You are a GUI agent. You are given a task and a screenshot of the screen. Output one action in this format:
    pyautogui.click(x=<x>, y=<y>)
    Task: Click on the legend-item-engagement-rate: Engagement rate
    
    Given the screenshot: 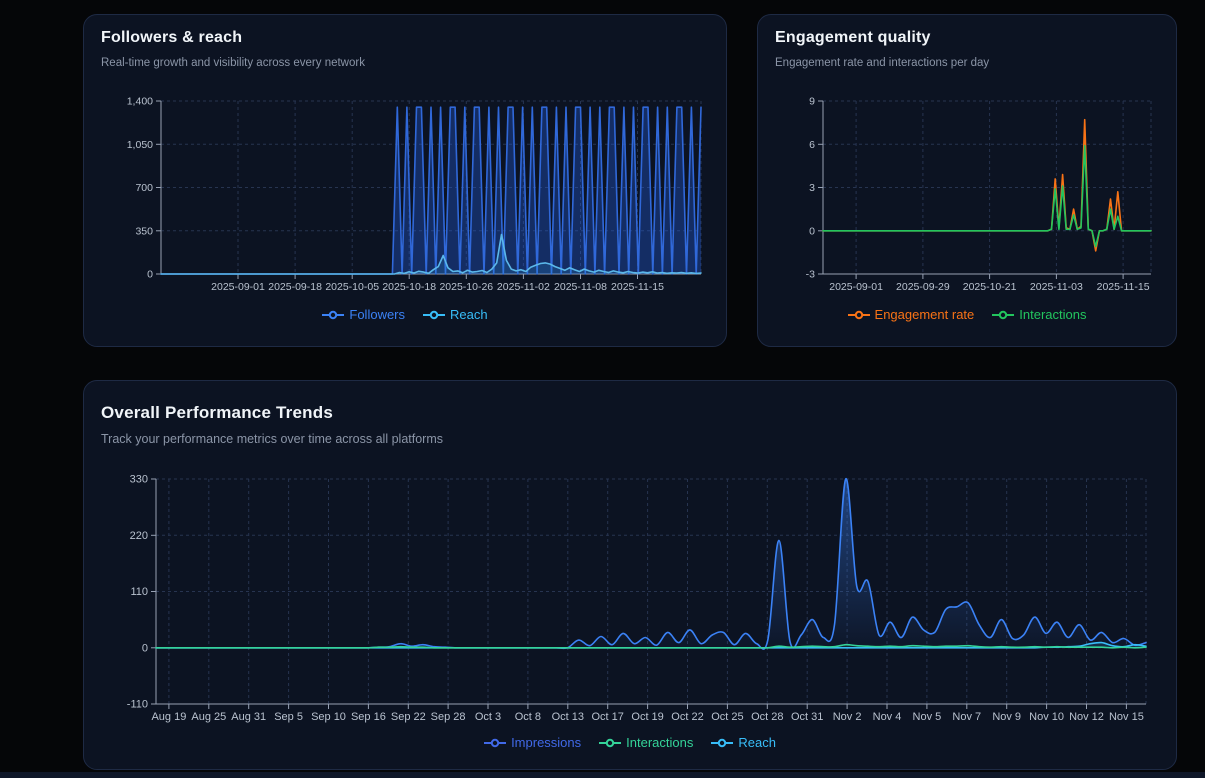 What is the action you would take?
    pyautogui.click(x=911, y=314)
    